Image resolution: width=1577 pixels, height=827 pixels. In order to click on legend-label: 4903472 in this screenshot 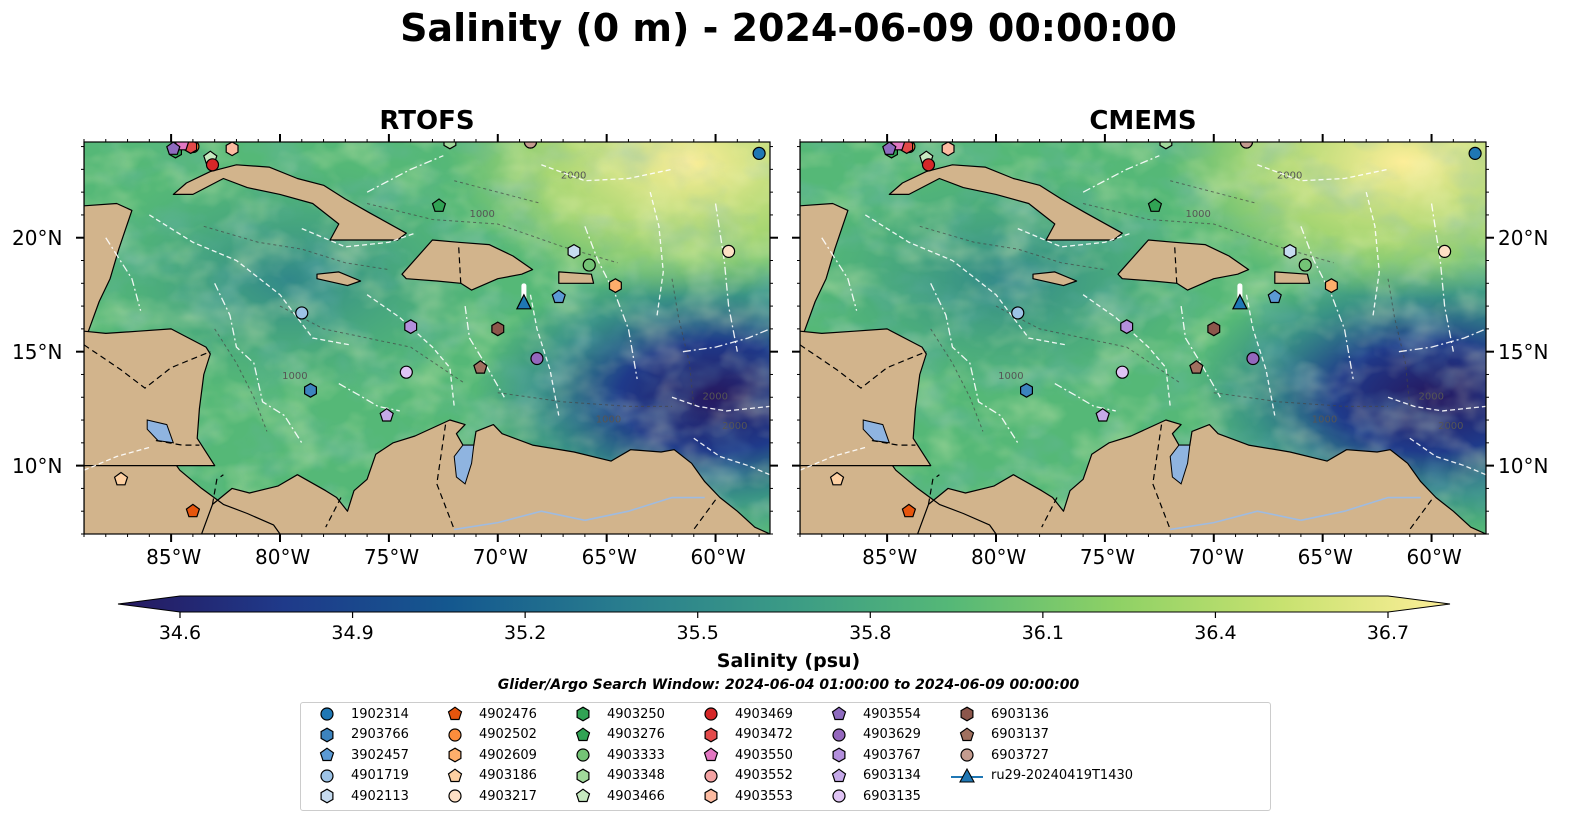, I will do `click(764, 734)`.